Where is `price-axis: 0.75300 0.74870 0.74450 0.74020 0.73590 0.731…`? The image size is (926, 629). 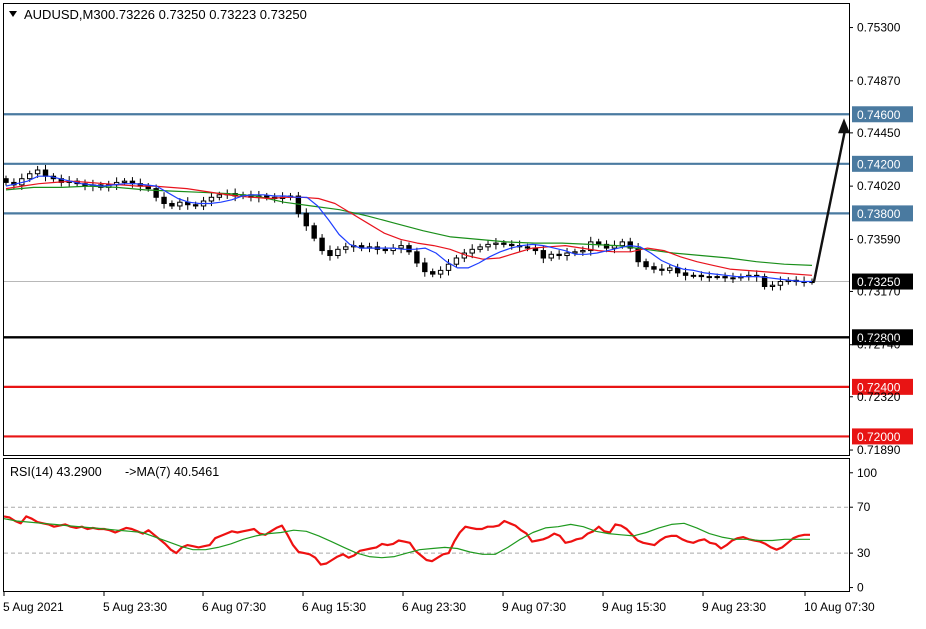
price-axis: 0.75300 0.74870 0.74450 0.74020 0.73590 0.731… is located at coordinates (875, 239).